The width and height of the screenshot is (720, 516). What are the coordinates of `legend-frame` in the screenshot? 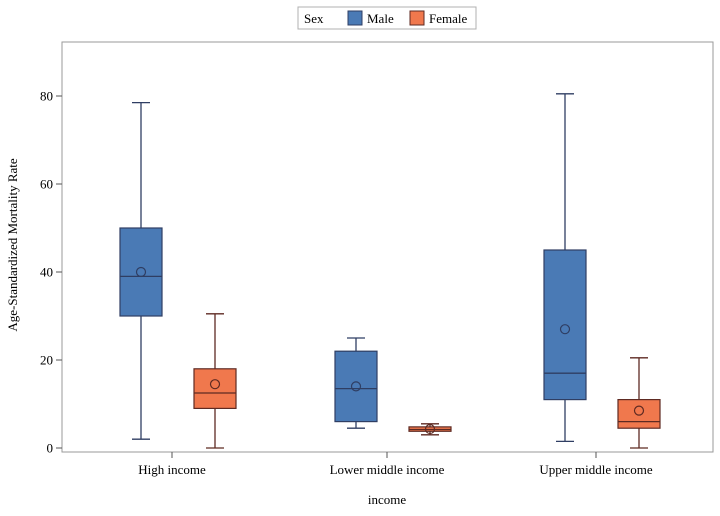 It's located at (387, 18).